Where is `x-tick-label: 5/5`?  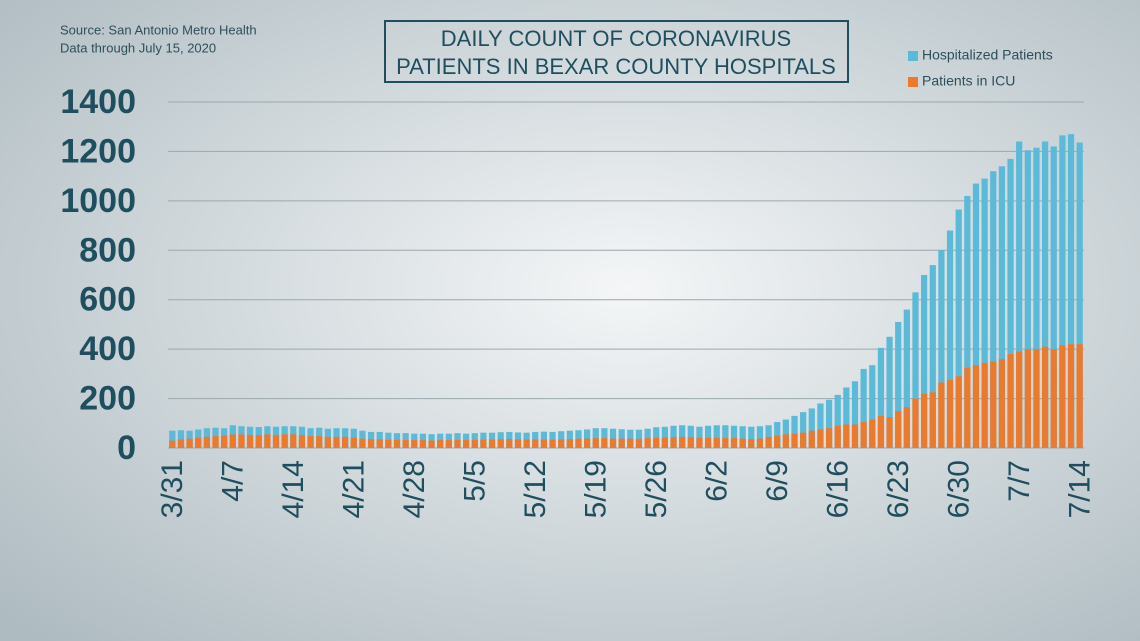 x-tick-label: 5/5 is located at coordinates (475, 481).